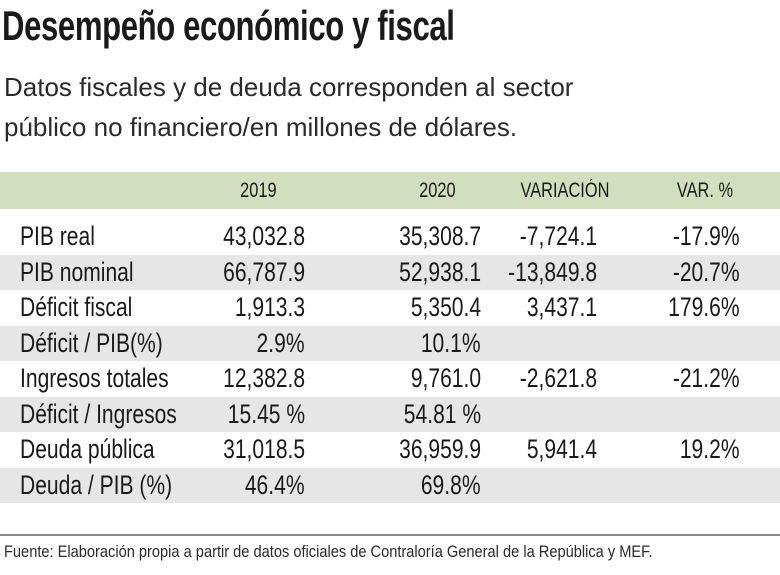 The height and width of the screenshot is (575, 780). What do you see at coordinates (264, 236) in the screenshot?
I see `cell-text: 43,032.8` at bounding box center [264, 236].